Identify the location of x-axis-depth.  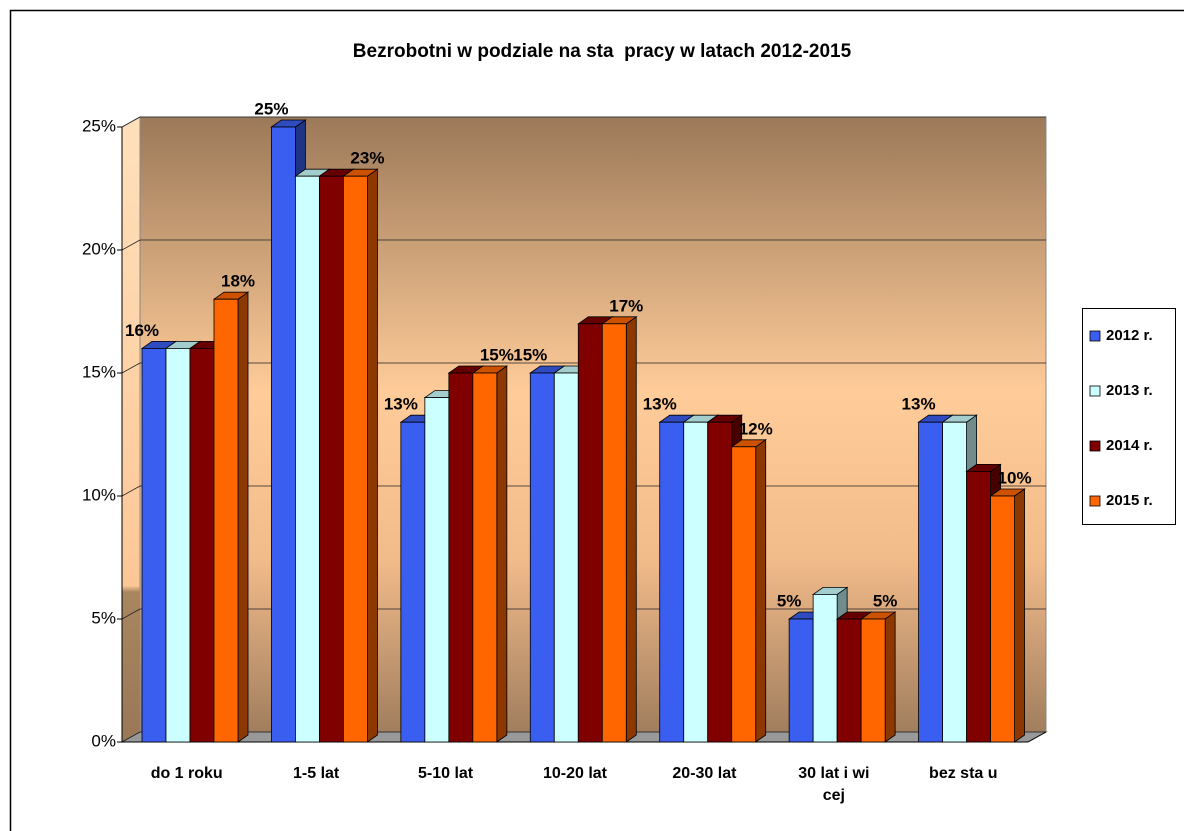
(1037, 737).